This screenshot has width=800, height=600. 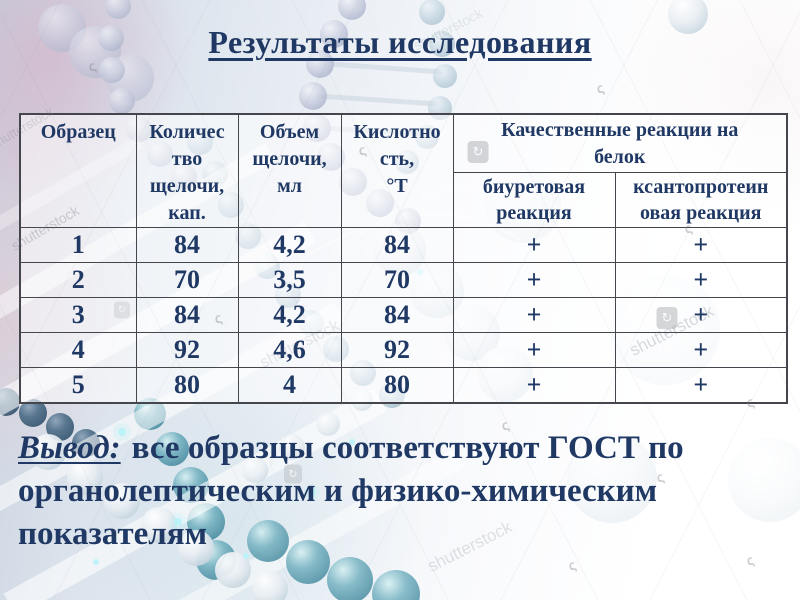 What do you see at coordinates (78, 385) in the screenshot?
I see `cell-sample: 5` at bounding box center [78, 385].